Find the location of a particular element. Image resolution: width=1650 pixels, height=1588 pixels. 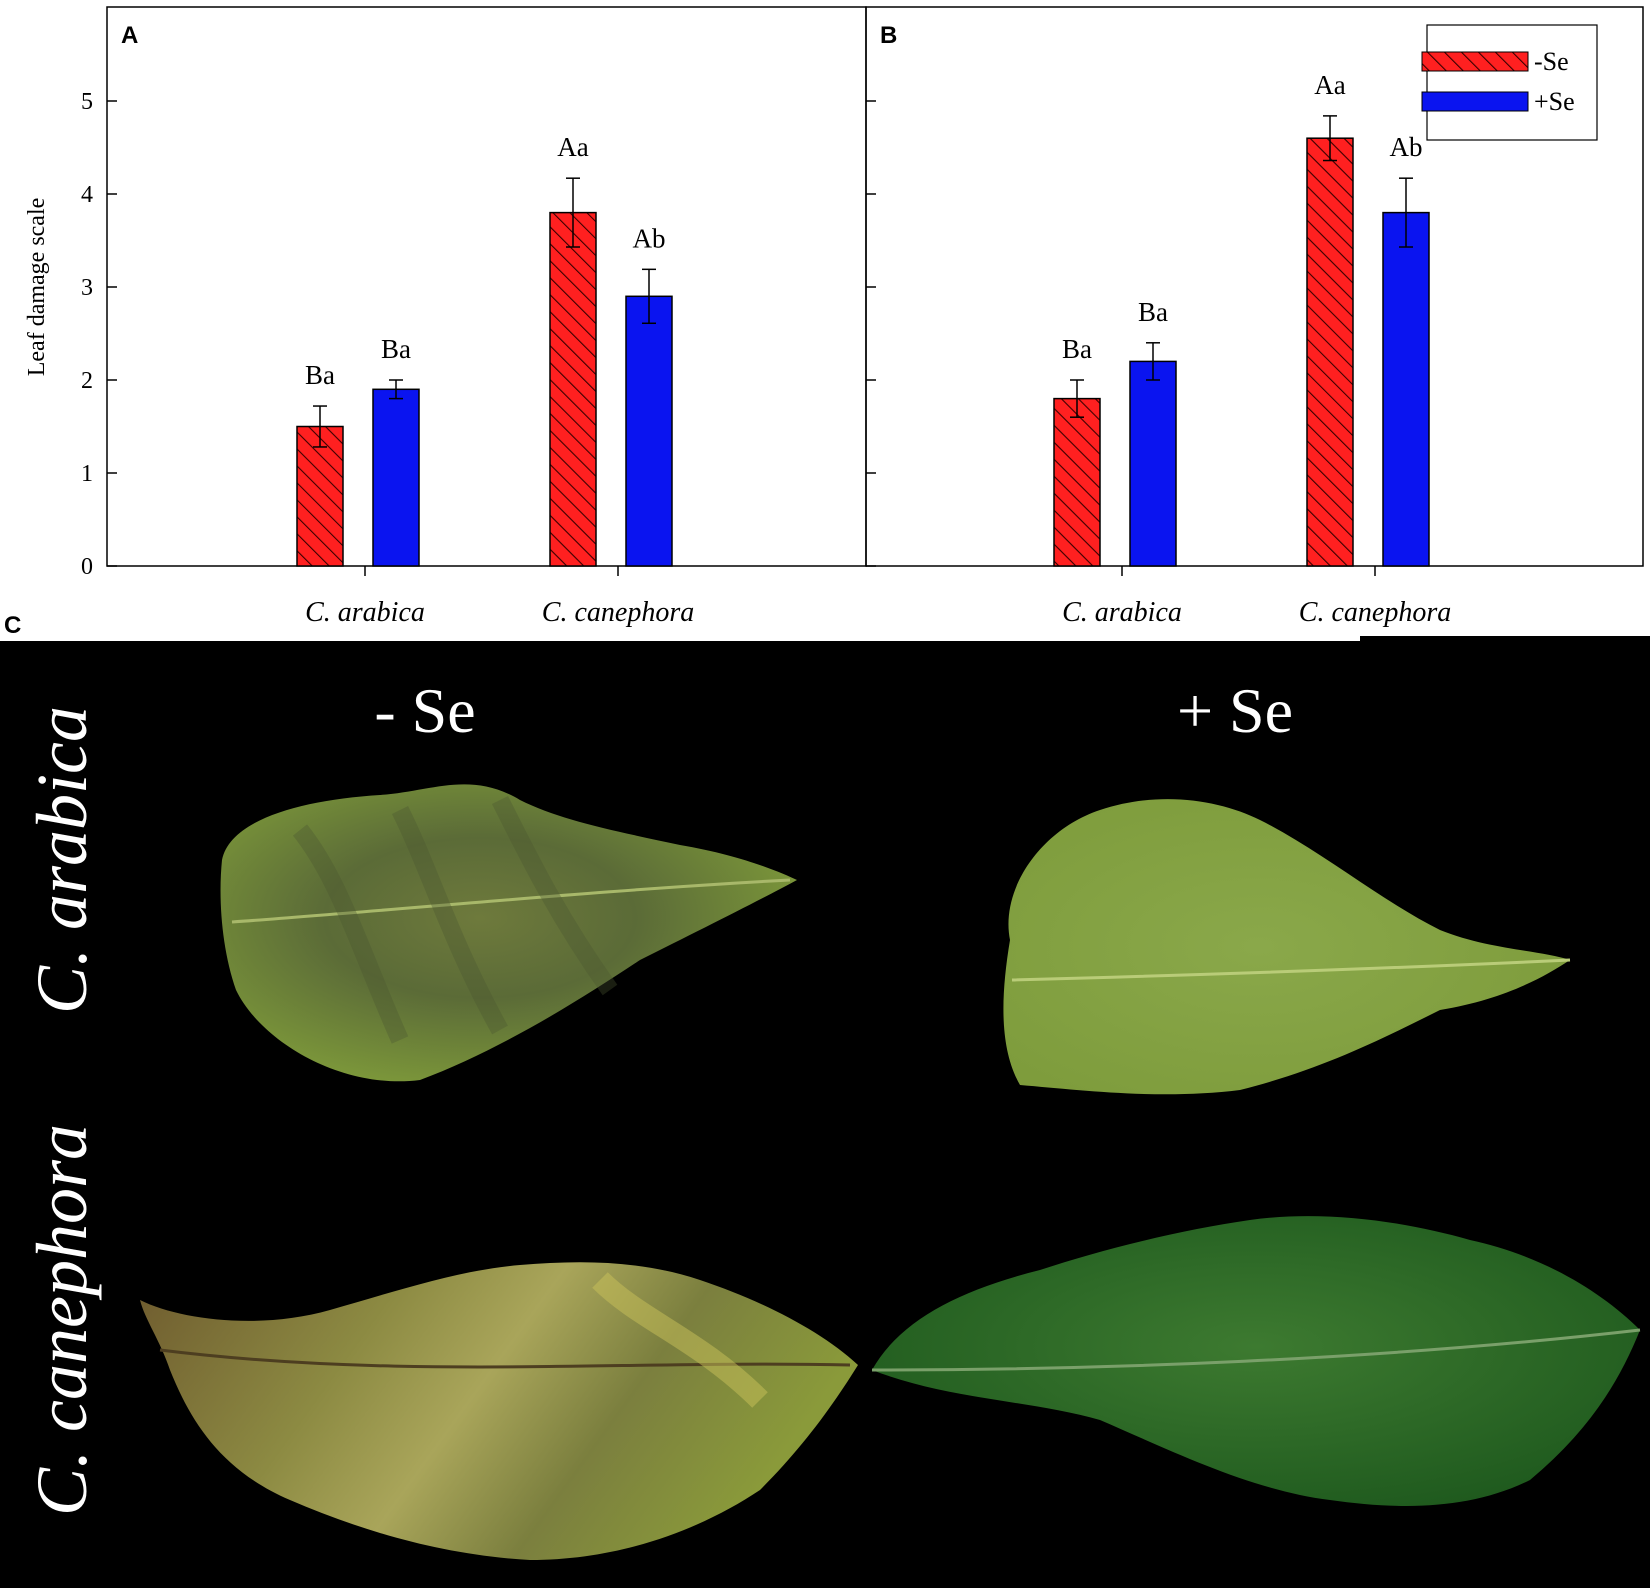

leaf-arabica-plus-se is located at coordinates (1287, 947).